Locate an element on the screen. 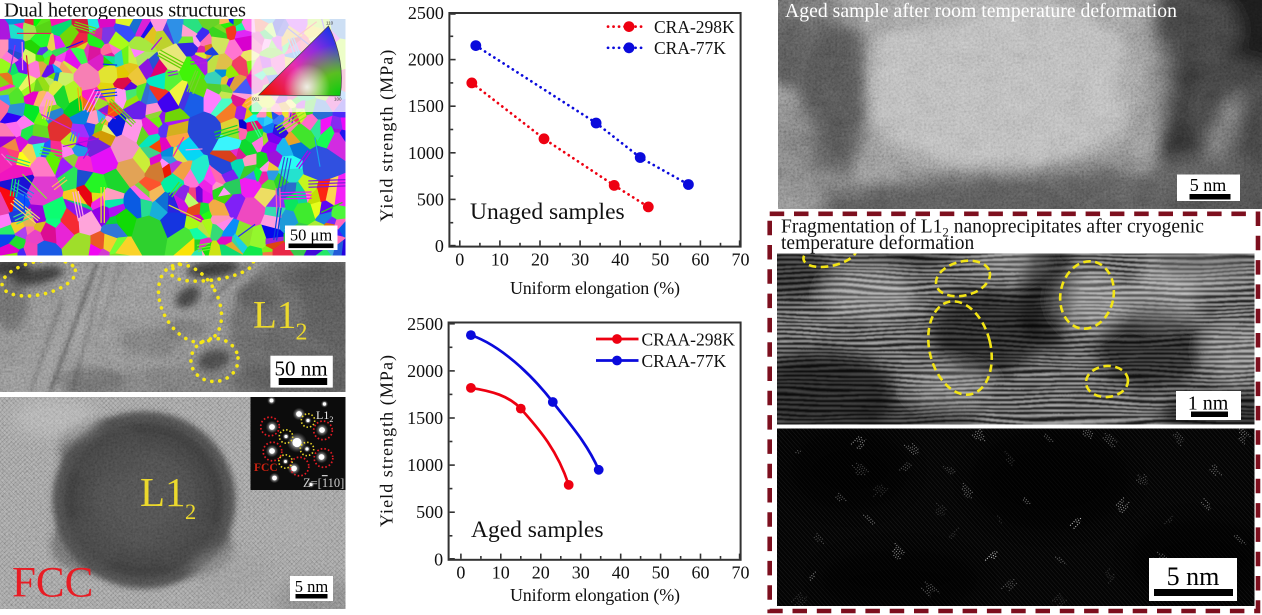 This screenshot has height=615, width=1262. svg-text: 110 is located at coordinates (330, 23).